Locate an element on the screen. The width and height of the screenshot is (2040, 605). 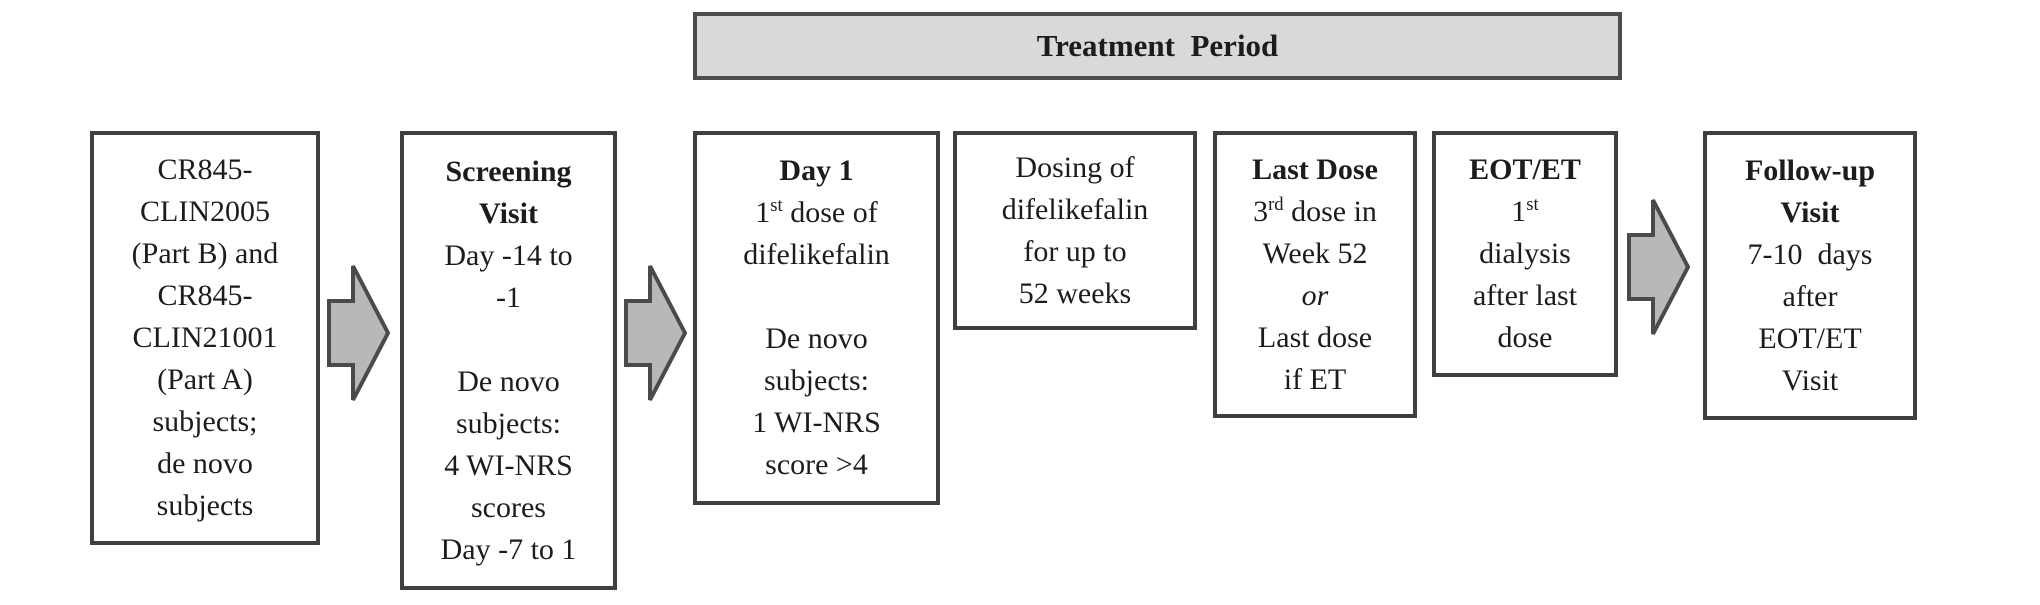
box-line: 1st is located at coordinates (1525, 211).